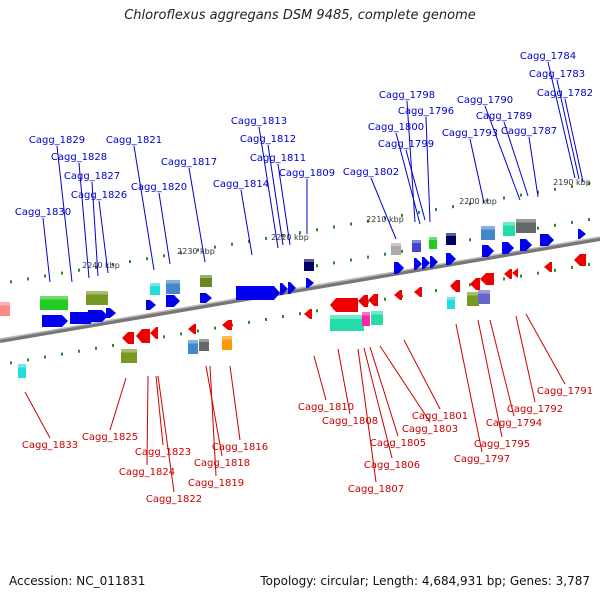 The image size is (600, 600). What do you see at coordinates (290, 237) in the screenshot?
I see `scale-label: 2220 kbp` at bounding box center [290, 237].